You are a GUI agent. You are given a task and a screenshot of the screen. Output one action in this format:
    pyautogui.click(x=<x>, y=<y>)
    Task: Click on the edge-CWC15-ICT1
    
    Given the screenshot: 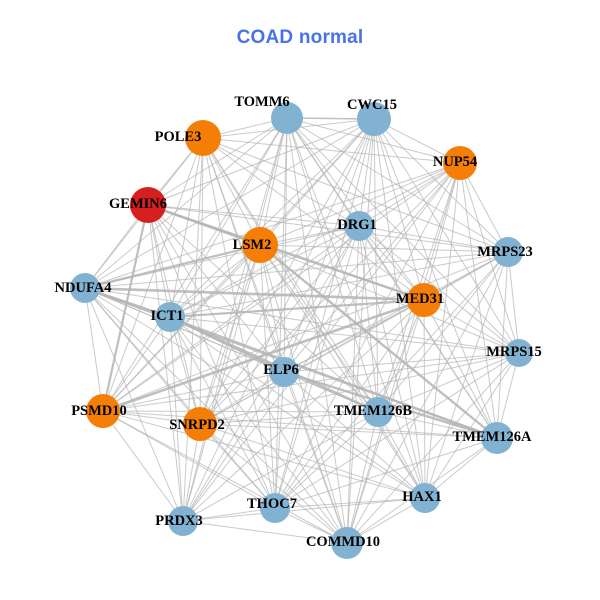 What is the action you would take?
    pyautogui.click(x=272, y=218)
    